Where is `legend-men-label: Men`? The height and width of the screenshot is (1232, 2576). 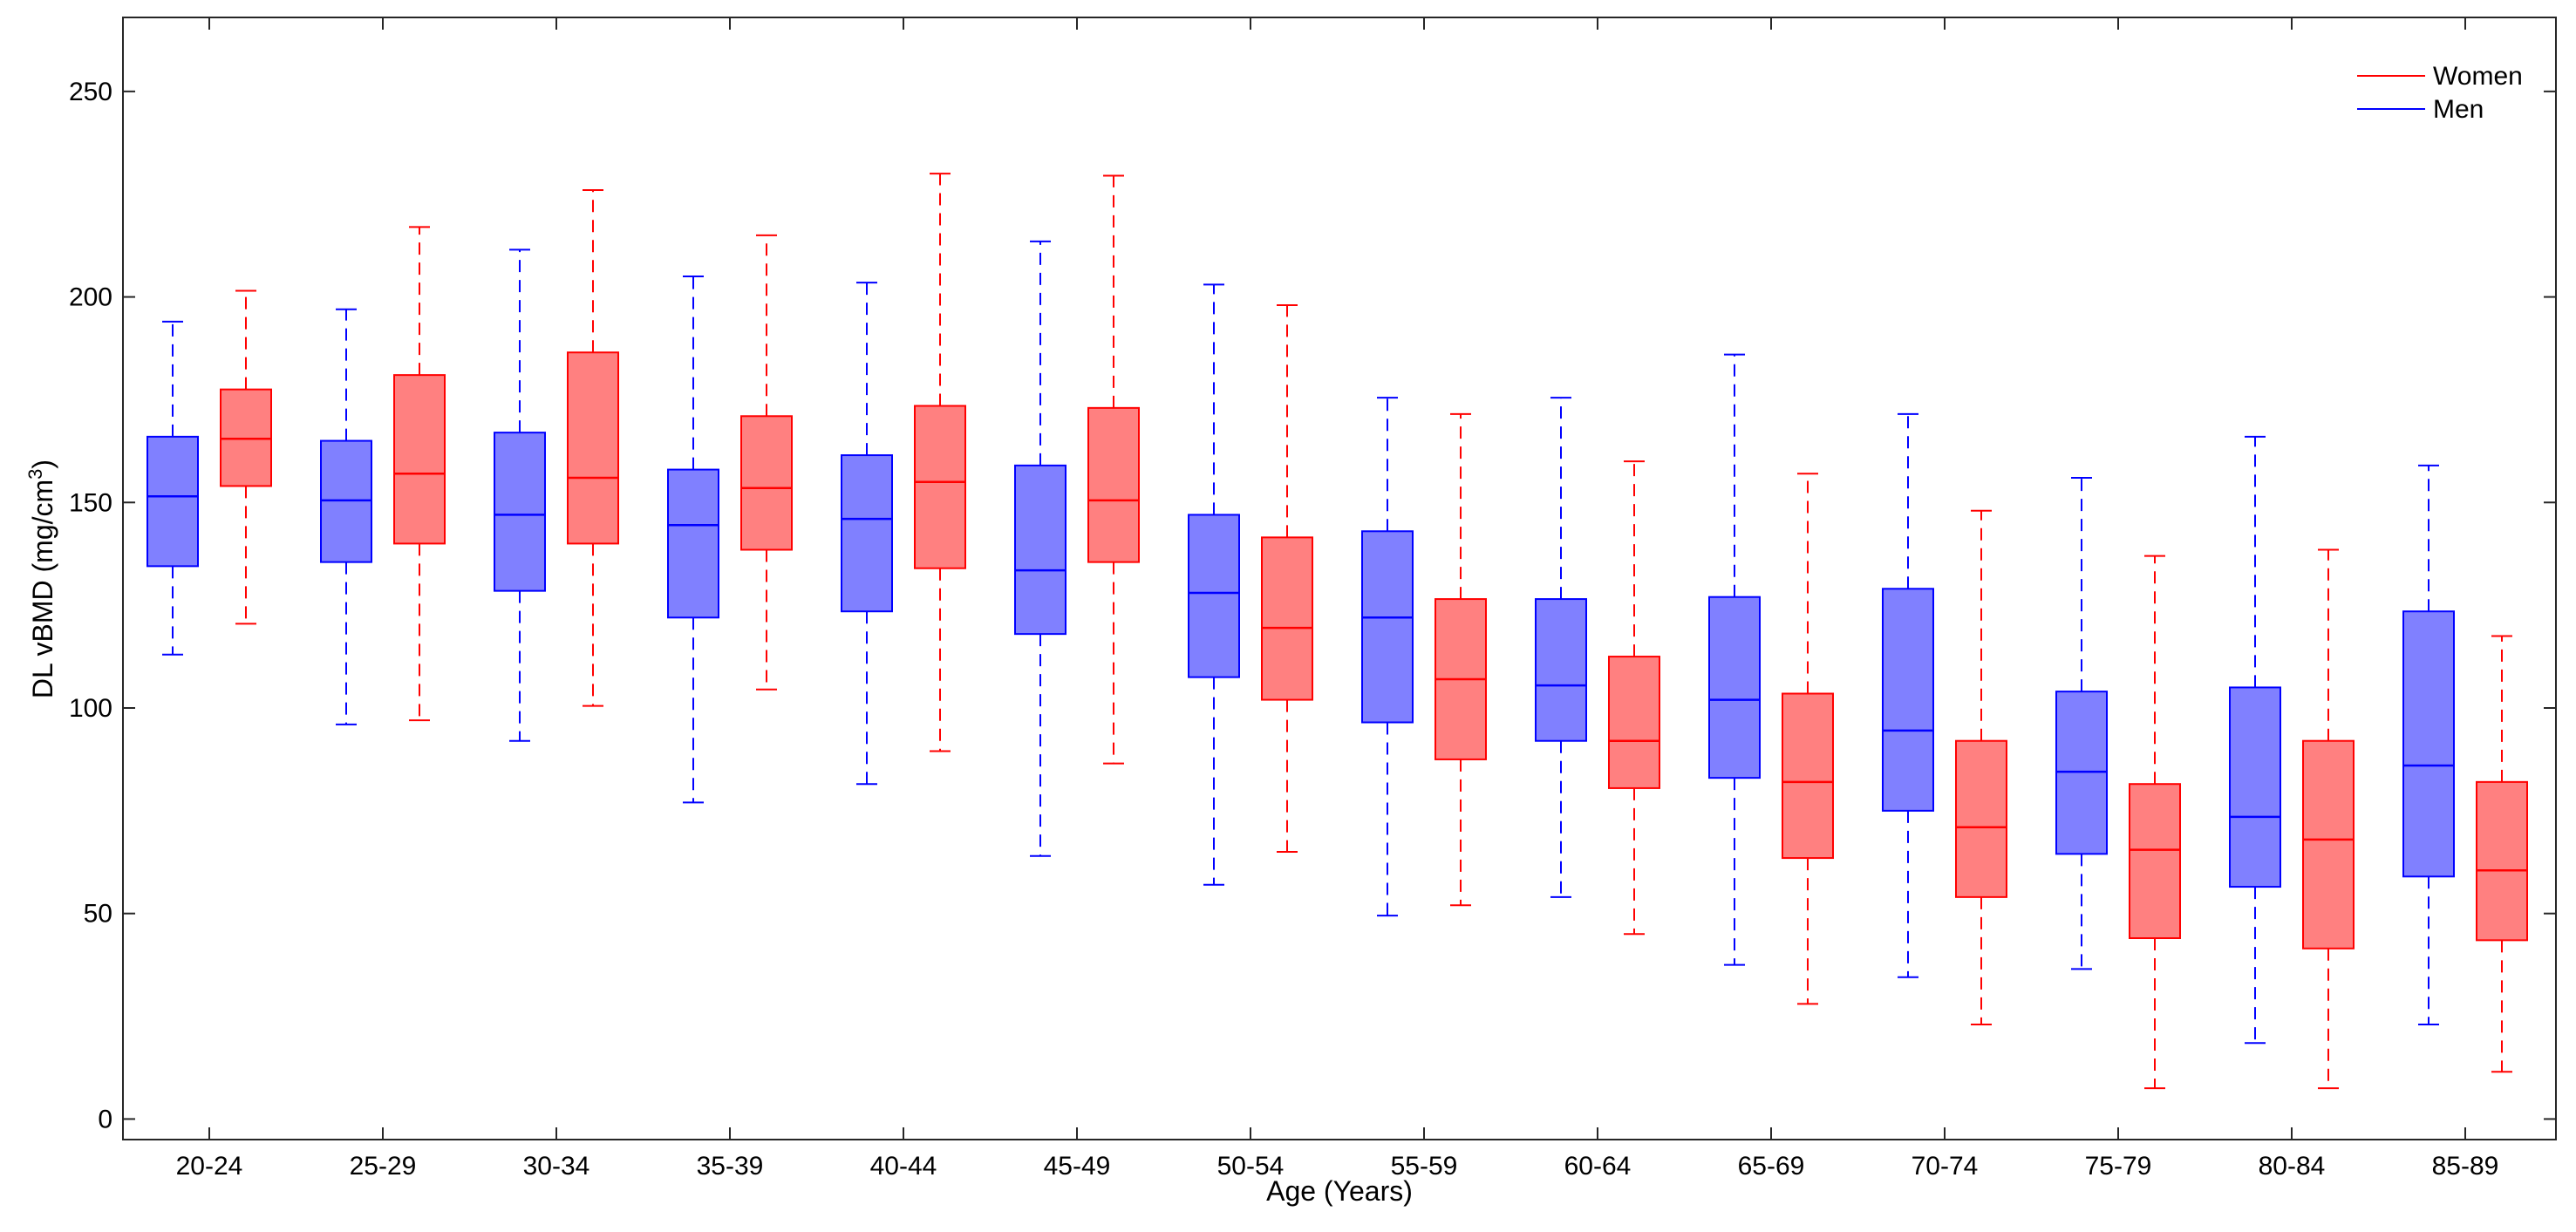
legend-men-label: Men is located at coordinates (2459, 109).